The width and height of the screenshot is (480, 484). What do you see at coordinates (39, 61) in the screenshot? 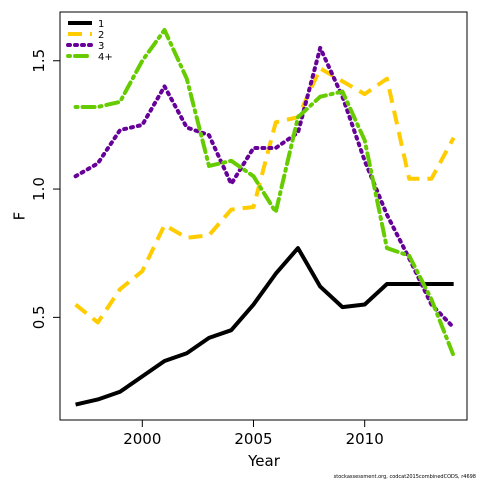
I see `y-tick-label: 1.5` at bounding box center [39, 61].